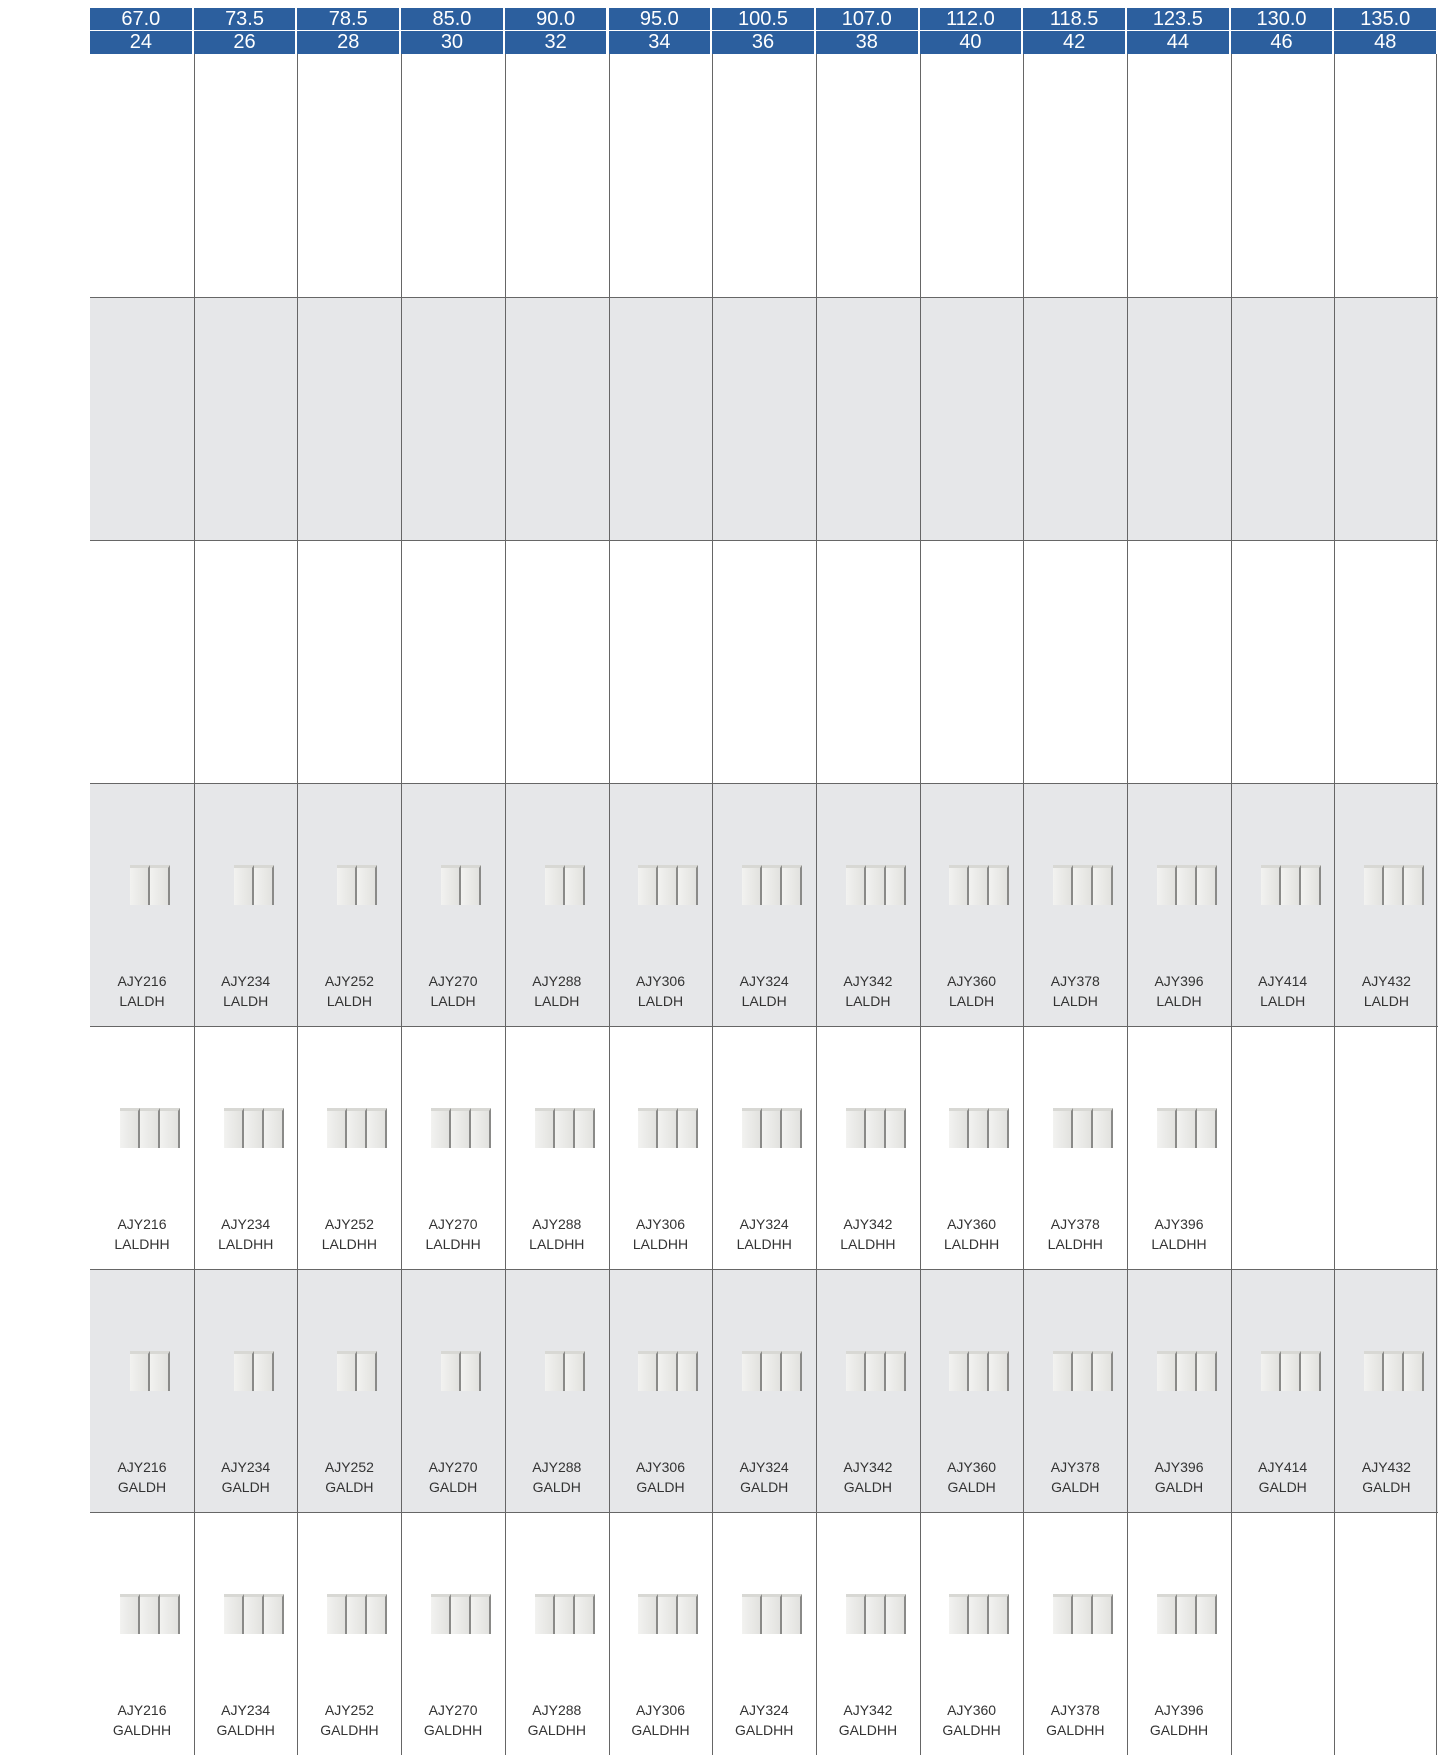 The image size is (1439, 1755). Describe the element at coordinates (1179, 42) in the screenshot. I see `hp-cell: 44` at that location.